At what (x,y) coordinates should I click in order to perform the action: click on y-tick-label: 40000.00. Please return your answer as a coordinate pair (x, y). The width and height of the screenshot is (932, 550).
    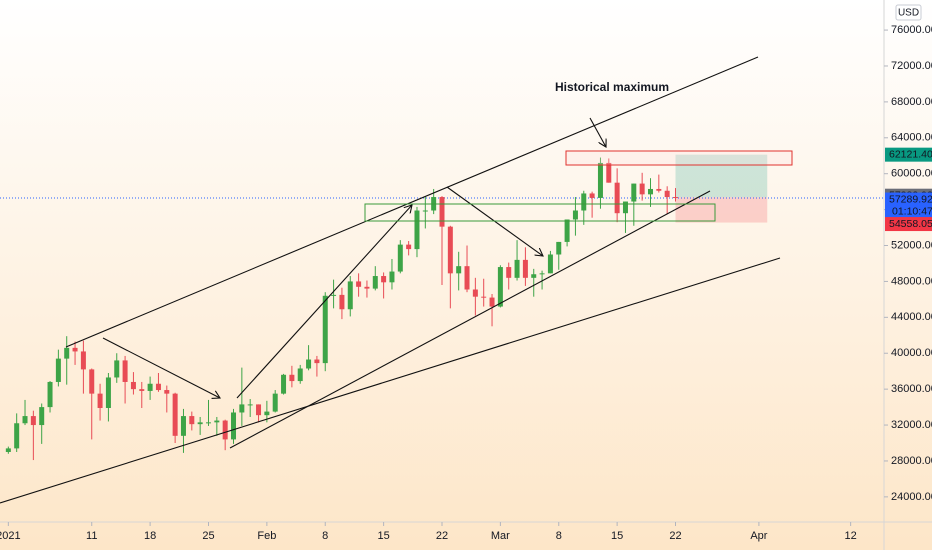
    Looking at the image, I should click on (911, 353).